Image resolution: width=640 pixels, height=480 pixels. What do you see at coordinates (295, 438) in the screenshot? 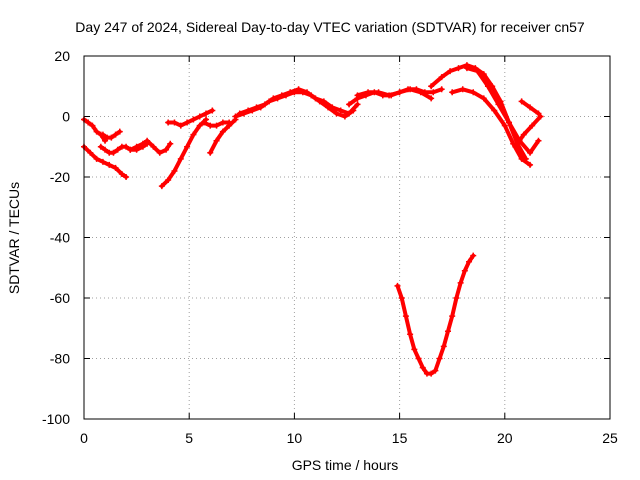
I see `x-tick-label: 10` at bounding box center [295, 438].